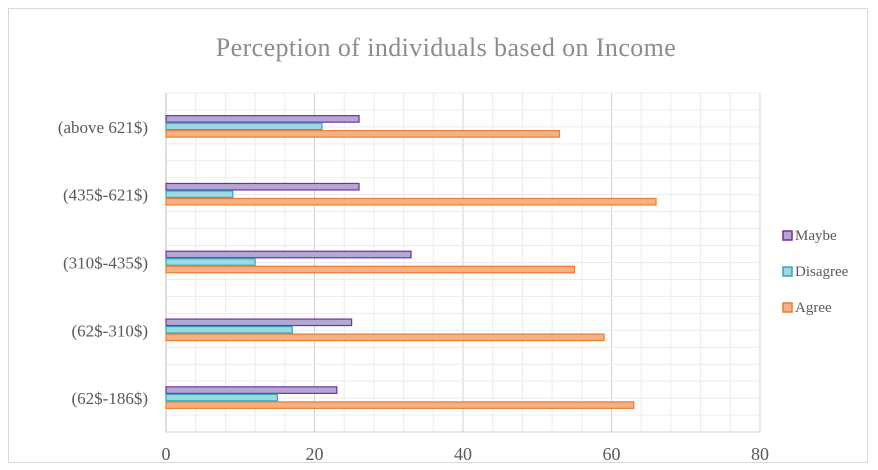 The height and width of the screenshot is (470, 878). Describe the element at coordinates (822, 272) in the screenshot. I see `legend-label-disagree: Disagree` at that location.